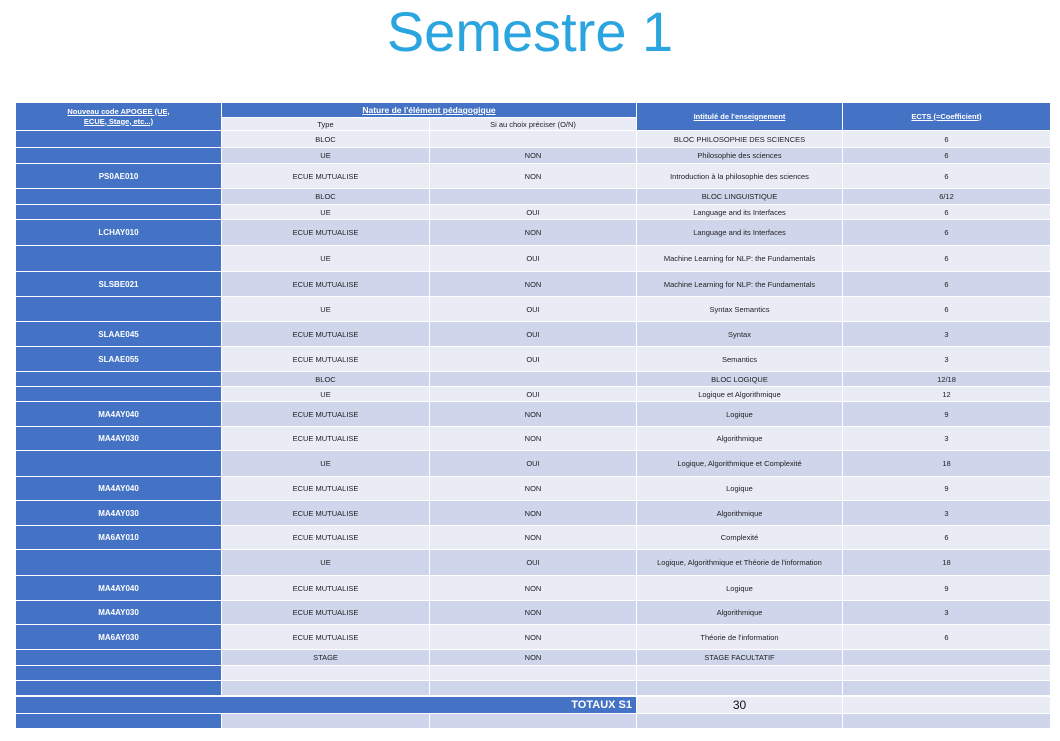 The height and width of the screenshot is (741, 1060). Describe the element at coordinates (118, 334) in the screenshot. I see `cell-code: SLAAE045` at that location.